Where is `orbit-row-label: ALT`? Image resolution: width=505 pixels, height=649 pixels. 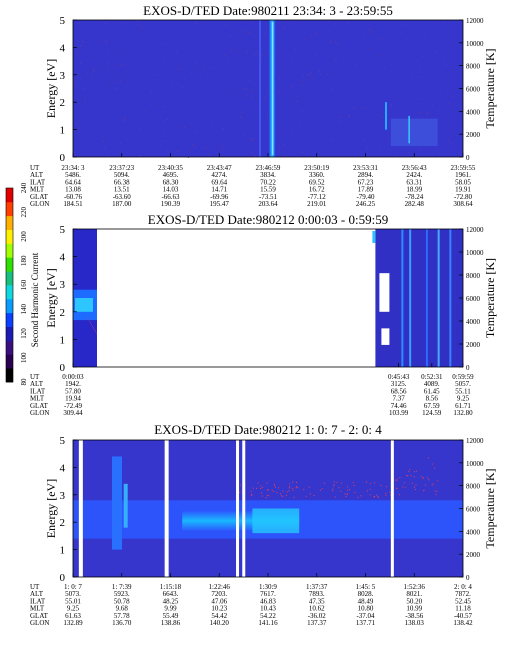 orbit-row-label: ALT is located at coordinates (37, 384).